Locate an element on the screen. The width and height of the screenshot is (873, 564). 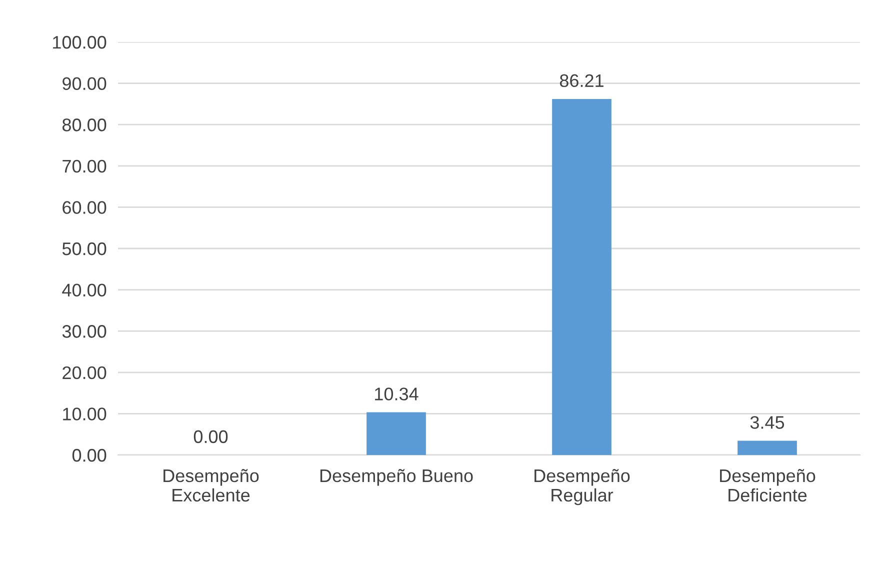
y-tick-label: 20.00 is located at coordinates (84, 373).